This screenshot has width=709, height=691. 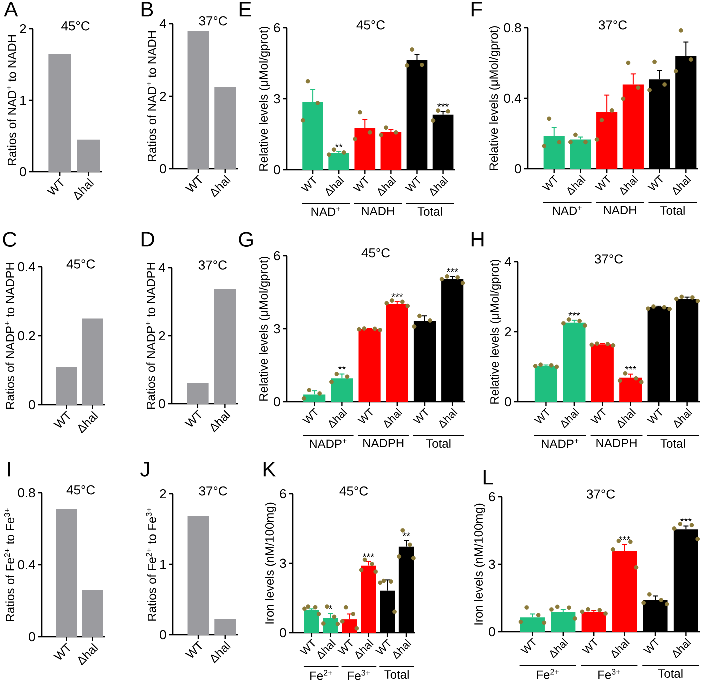 I want to click on data-label: *, so click(x=331, y=608).